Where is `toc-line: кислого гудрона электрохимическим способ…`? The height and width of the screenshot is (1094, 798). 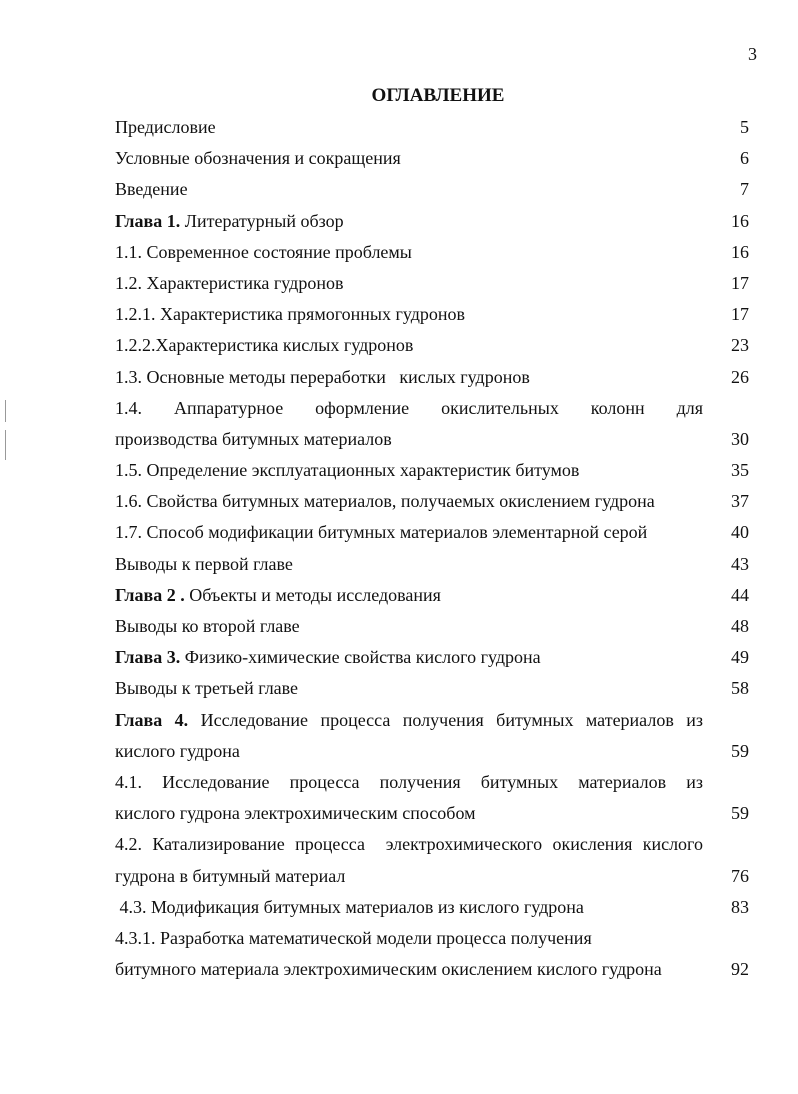
toc-line: кислого гудрона электрохимическим способ… is located at coordinates (435, 813).